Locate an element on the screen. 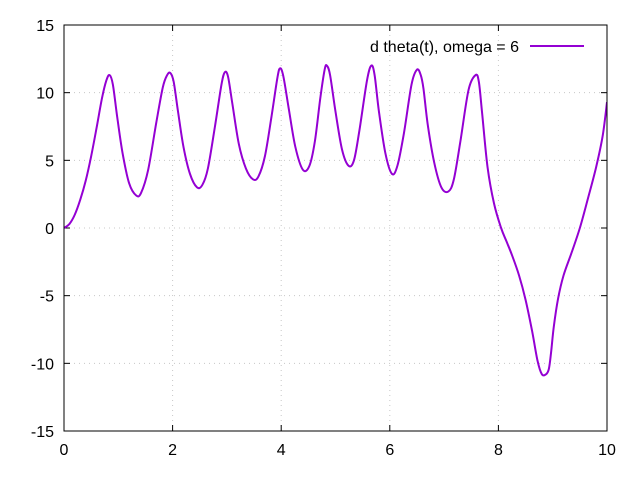 The image size is (640, 480). x-tick-label: 8 is located at coordinates (498, 450).